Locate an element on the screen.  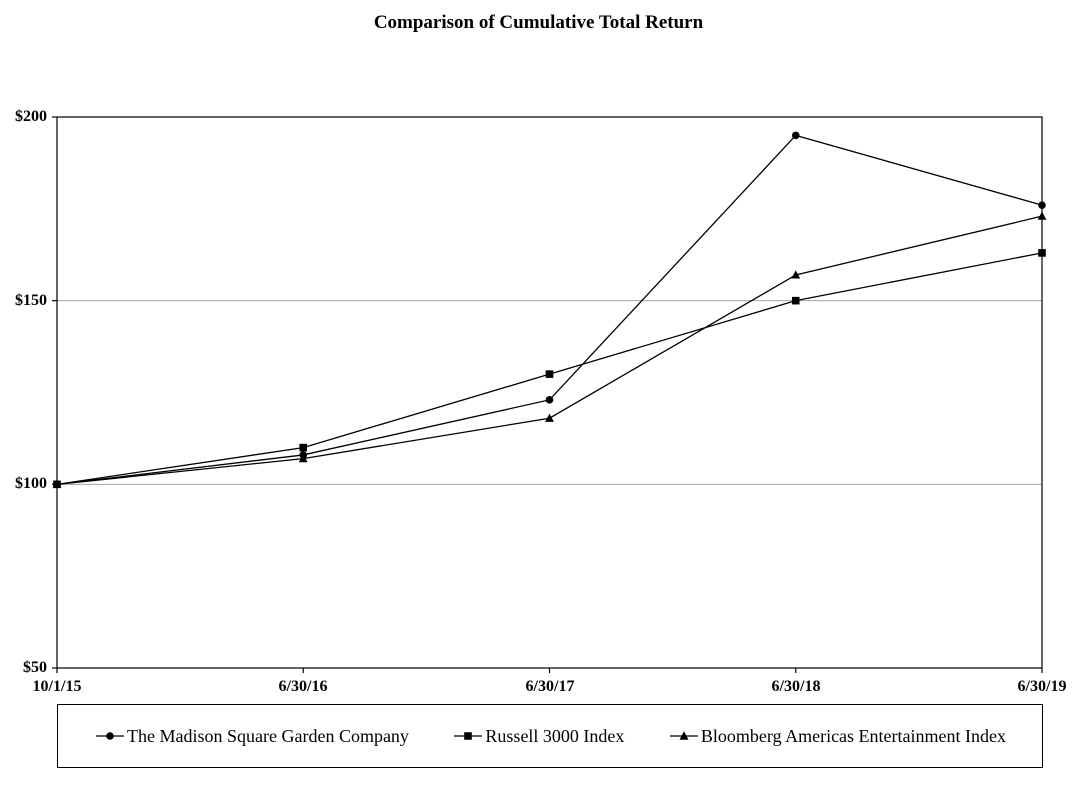
x-axis-tick-label: 6/30/17 is located at coordinates (550, 686).